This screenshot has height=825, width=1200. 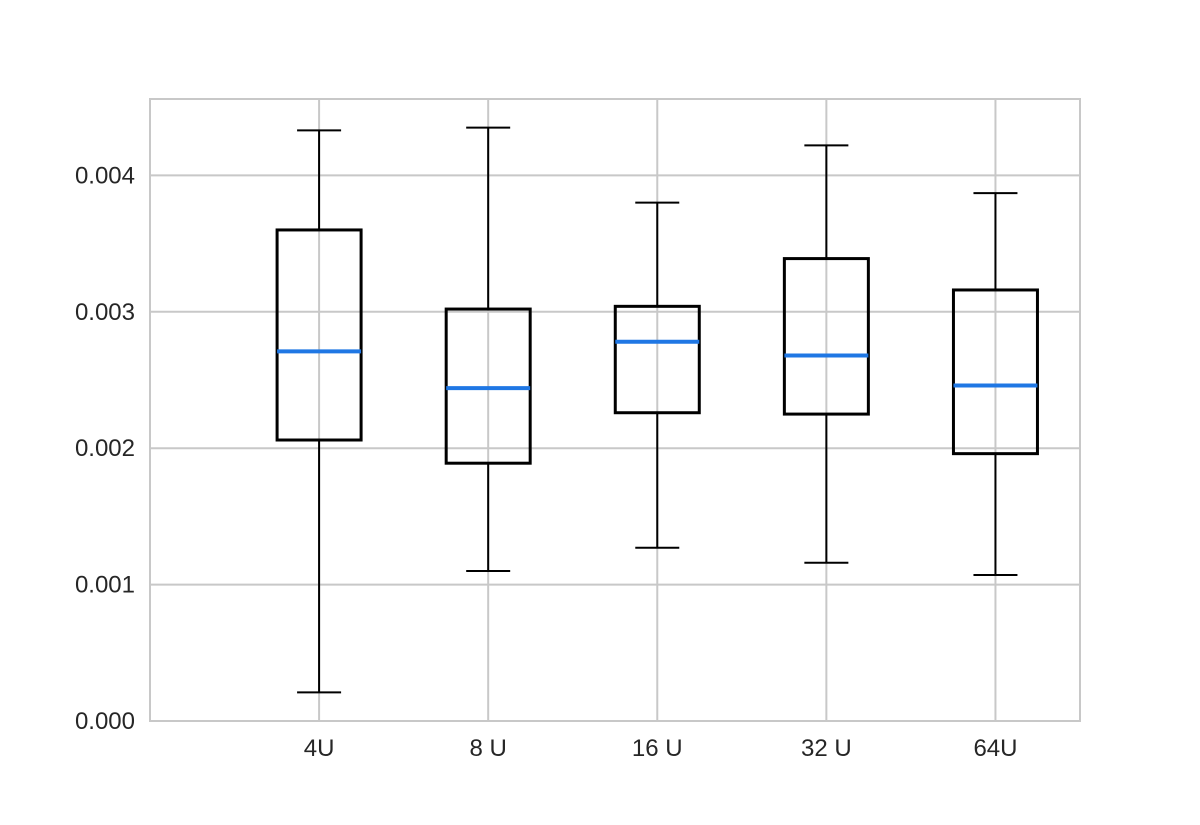 What do you see at coordinates (488, 748) in the screenshot?
I see `x-tick-label: 8 U` at bounding box center [488, 748].